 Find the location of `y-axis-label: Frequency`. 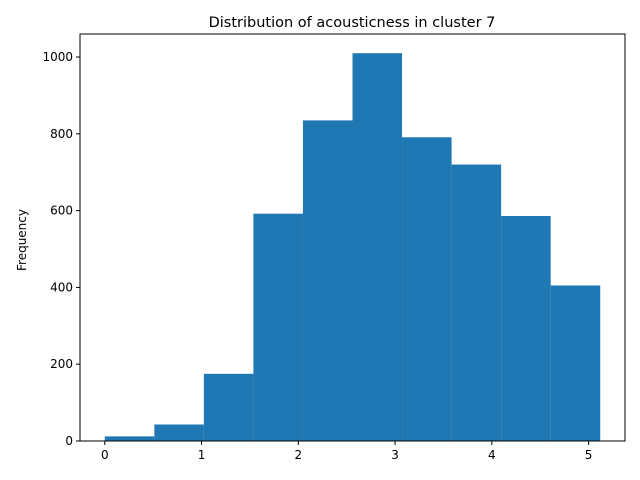

y-axis-label: Frequency is located at coordinates (22, 240).